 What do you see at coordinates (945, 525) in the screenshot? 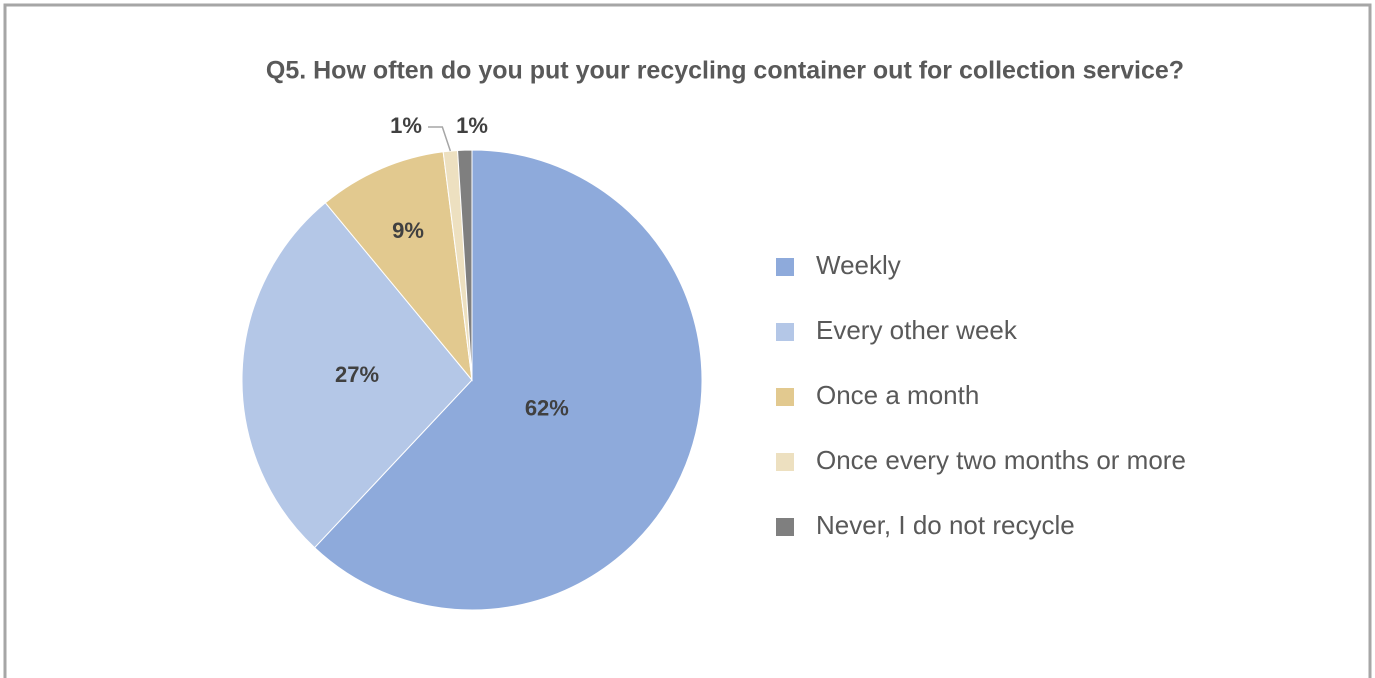
I see `legend-label: Never, I do not recycle` at bounding box center [945, 525].